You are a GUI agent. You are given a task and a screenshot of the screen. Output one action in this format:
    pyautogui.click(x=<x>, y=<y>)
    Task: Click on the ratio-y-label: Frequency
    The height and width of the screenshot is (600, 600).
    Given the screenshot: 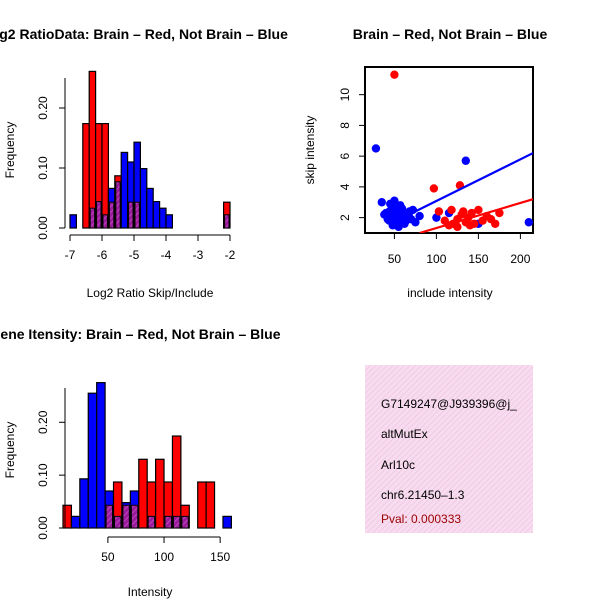 What is the action you would take?
    pyautogui.click(x=10, y=150)
    